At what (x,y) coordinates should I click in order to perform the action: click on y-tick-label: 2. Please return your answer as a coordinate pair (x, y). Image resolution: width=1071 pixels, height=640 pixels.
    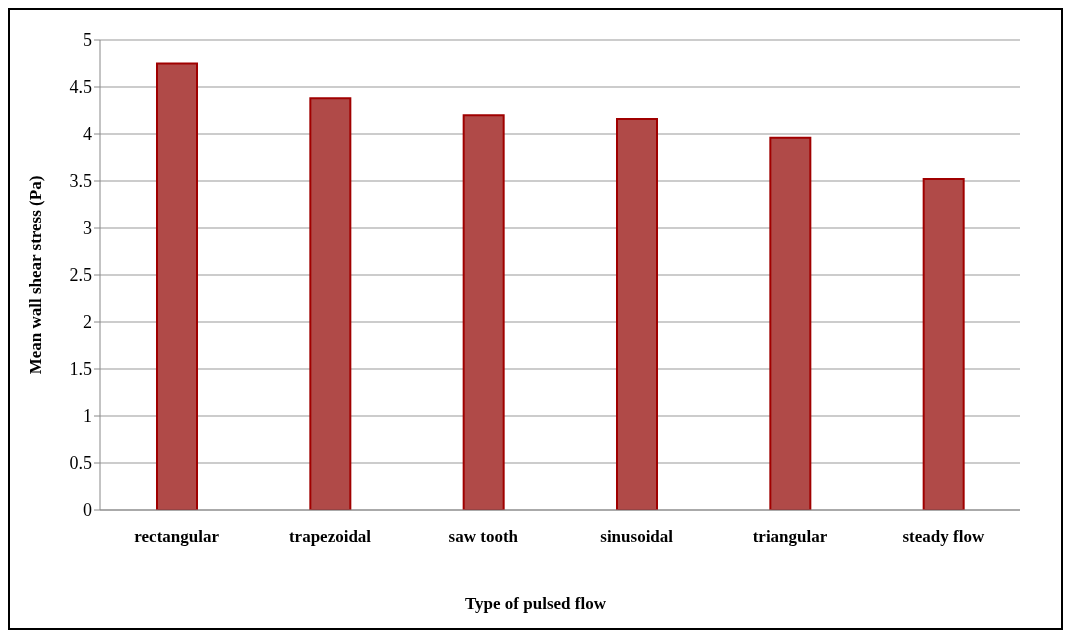
    Looking at the image, I should click on (87, 322).